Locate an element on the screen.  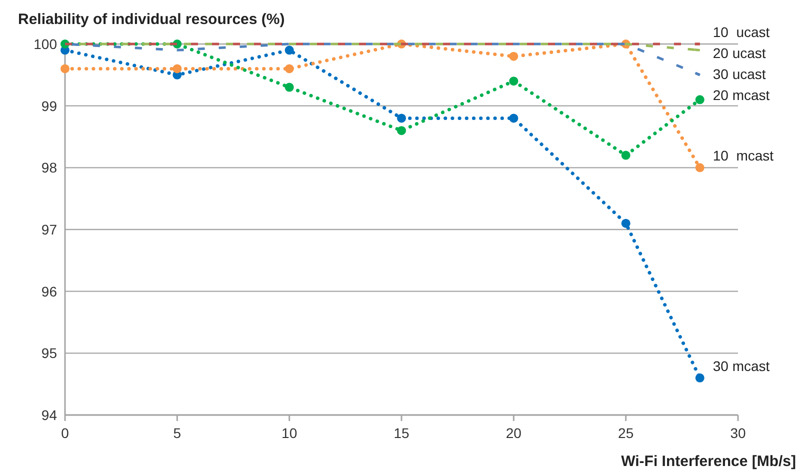
y-tick-label: 99 is located at coordinates (49, 106).